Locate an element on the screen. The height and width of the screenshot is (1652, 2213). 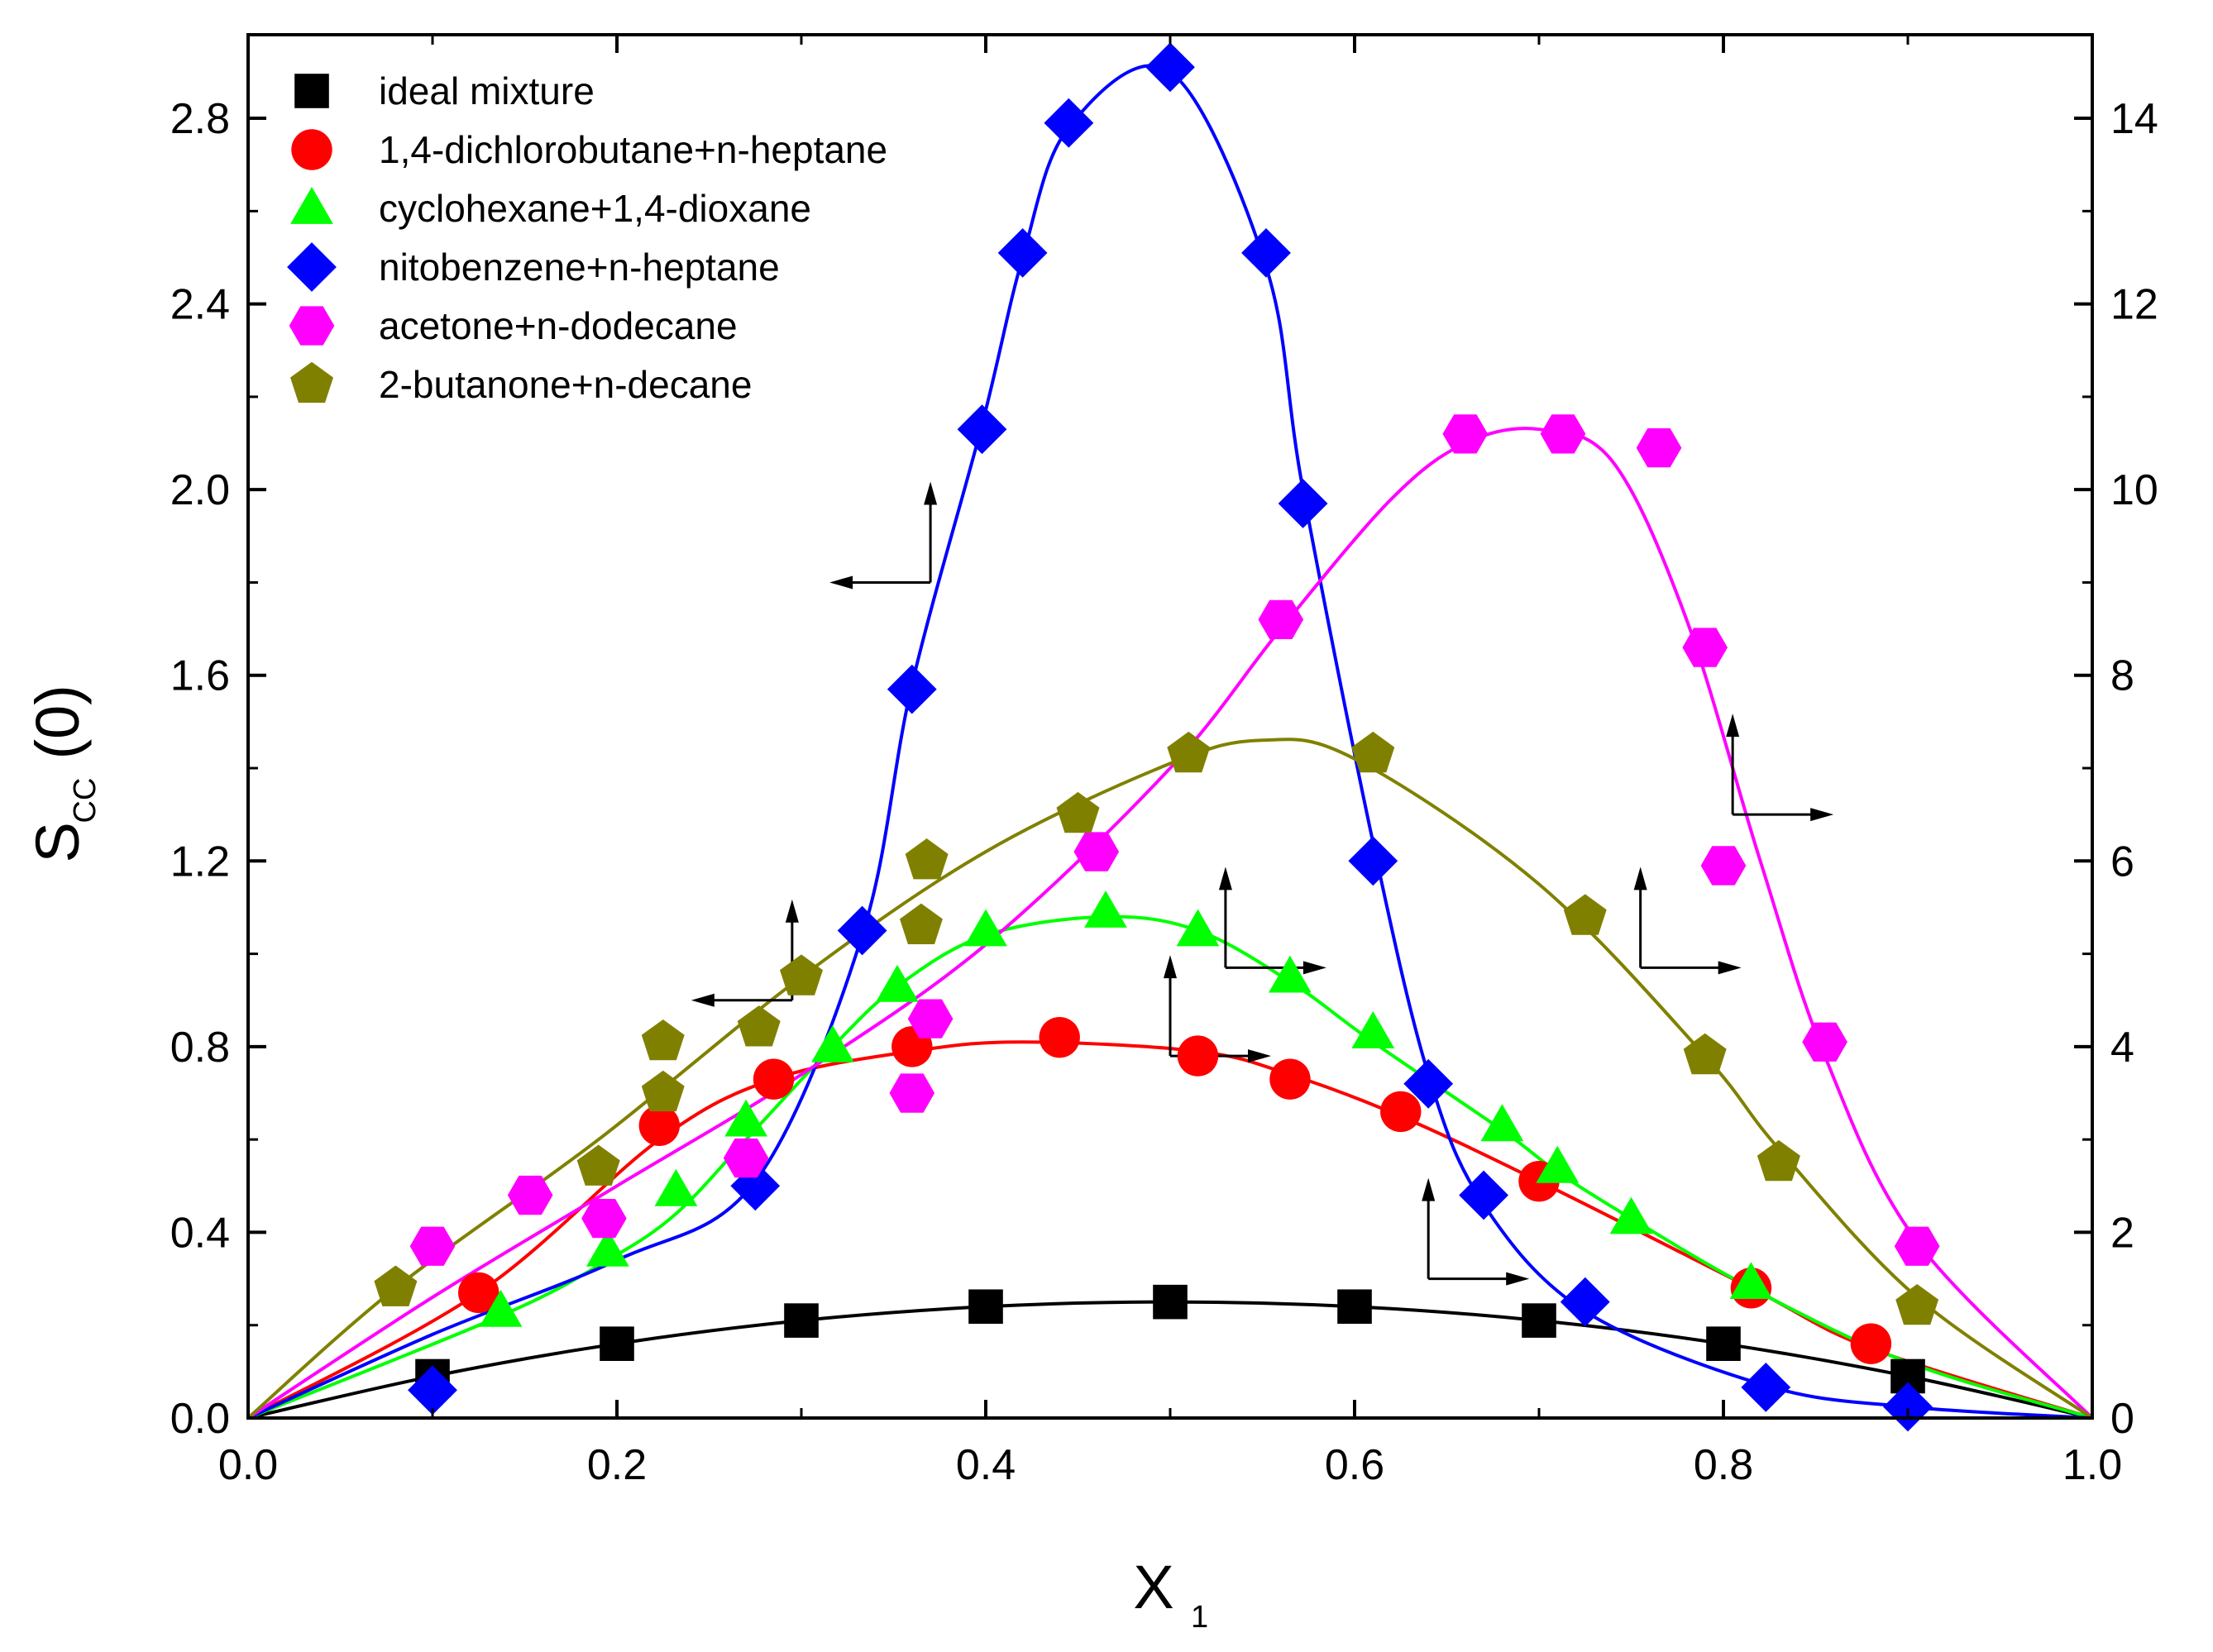
y-right-tick-label: 4 is located at coordinates (2122, 1048).